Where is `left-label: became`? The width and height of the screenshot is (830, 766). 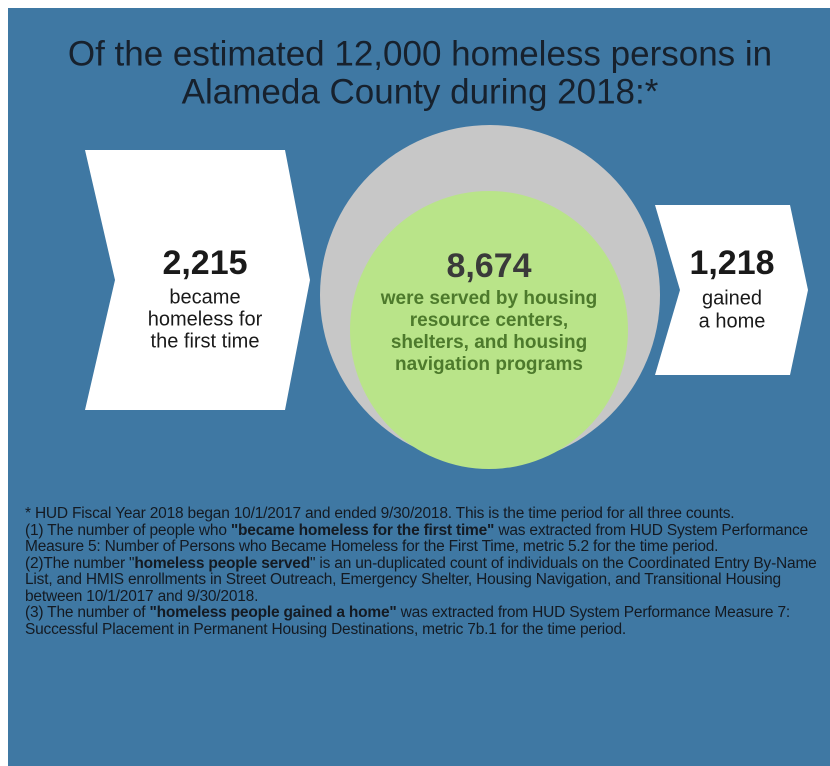 left-label: became is located at coordinates (204, 297).